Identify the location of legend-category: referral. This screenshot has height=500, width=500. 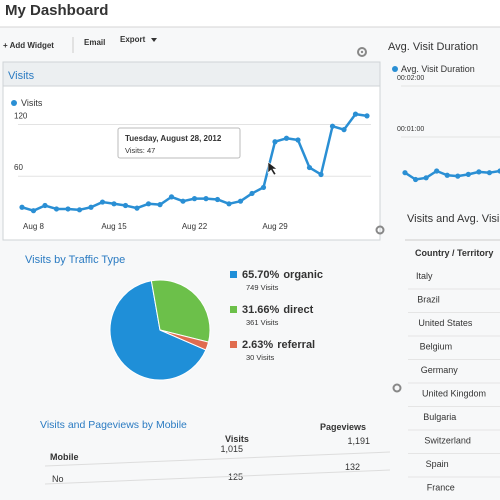
(296, 345).